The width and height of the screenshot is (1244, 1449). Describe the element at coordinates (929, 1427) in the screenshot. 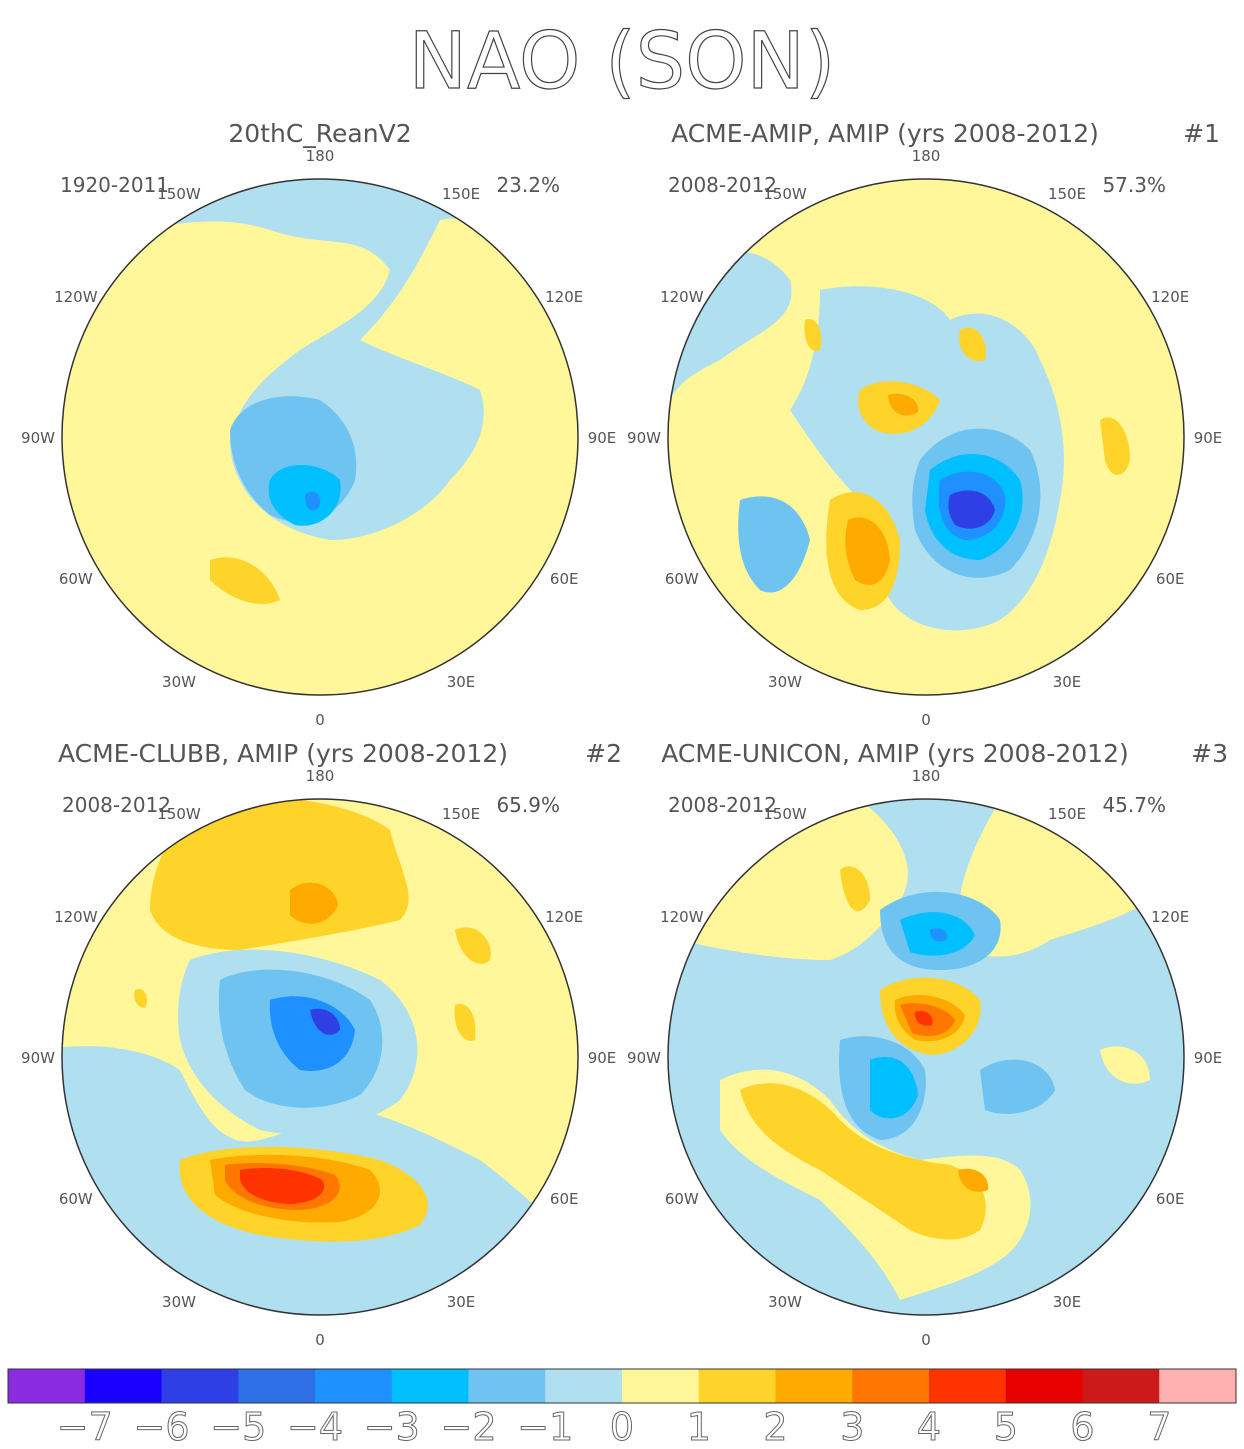

I see `colorbar-label: 4` at that location.